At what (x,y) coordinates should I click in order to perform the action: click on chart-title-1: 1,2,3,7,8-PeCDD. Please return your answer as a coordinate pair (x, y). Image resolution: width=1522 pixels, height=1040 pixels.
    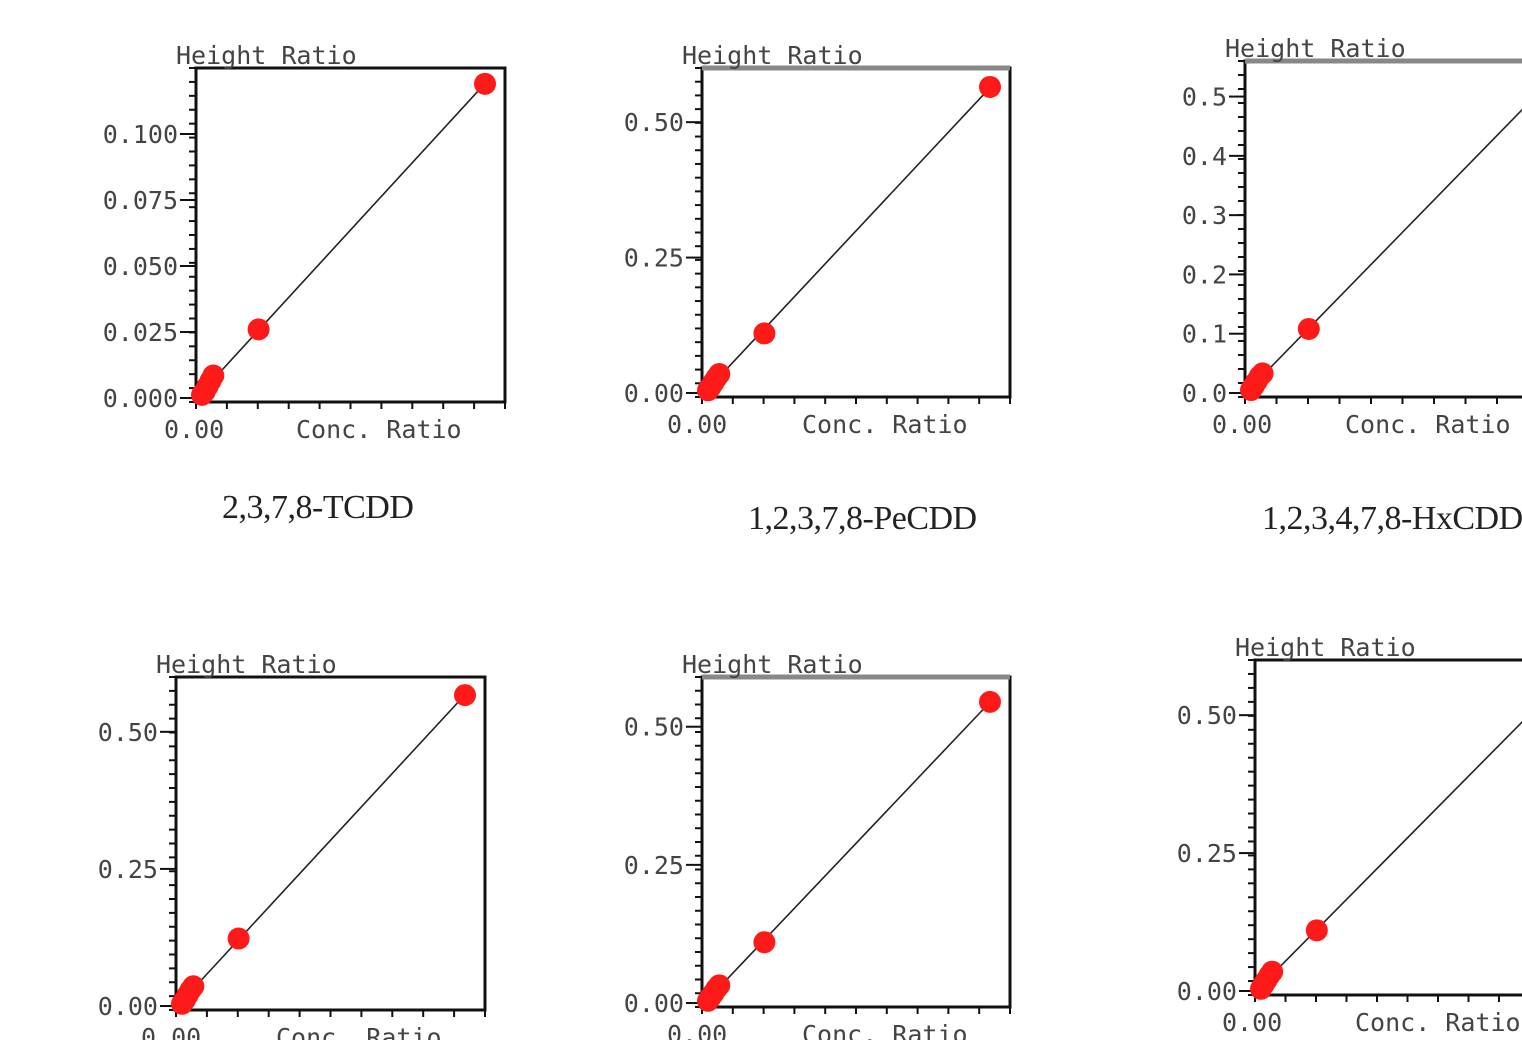
    Looking at the image, I should click on (862, 518).